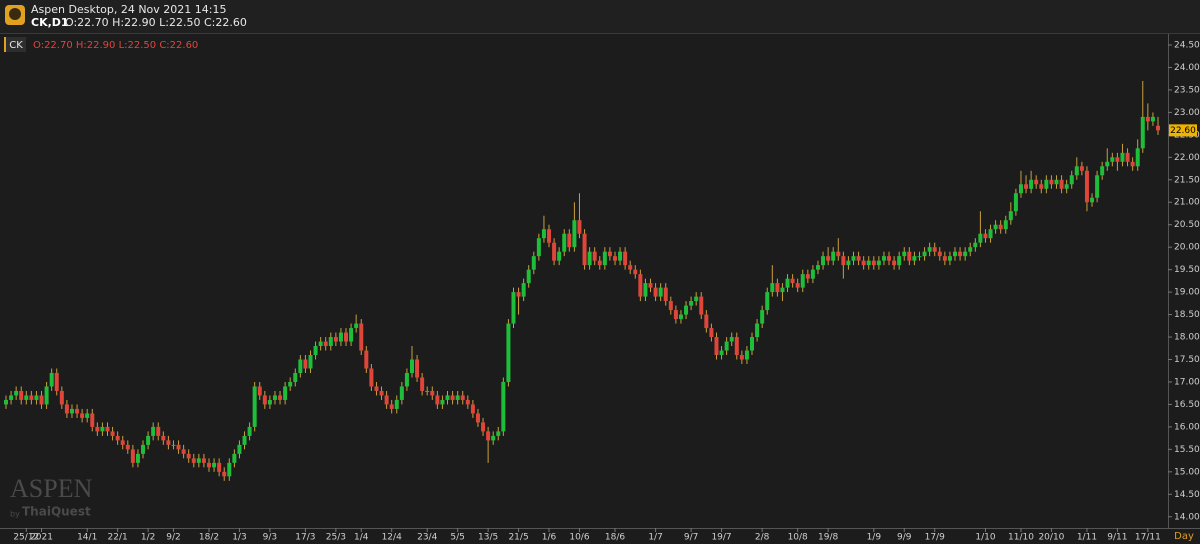  What do you see at coordinates (1187, 472) in the screenshot?
I see `y-tick-label: 15.00` at bounding box center [1187, 472].